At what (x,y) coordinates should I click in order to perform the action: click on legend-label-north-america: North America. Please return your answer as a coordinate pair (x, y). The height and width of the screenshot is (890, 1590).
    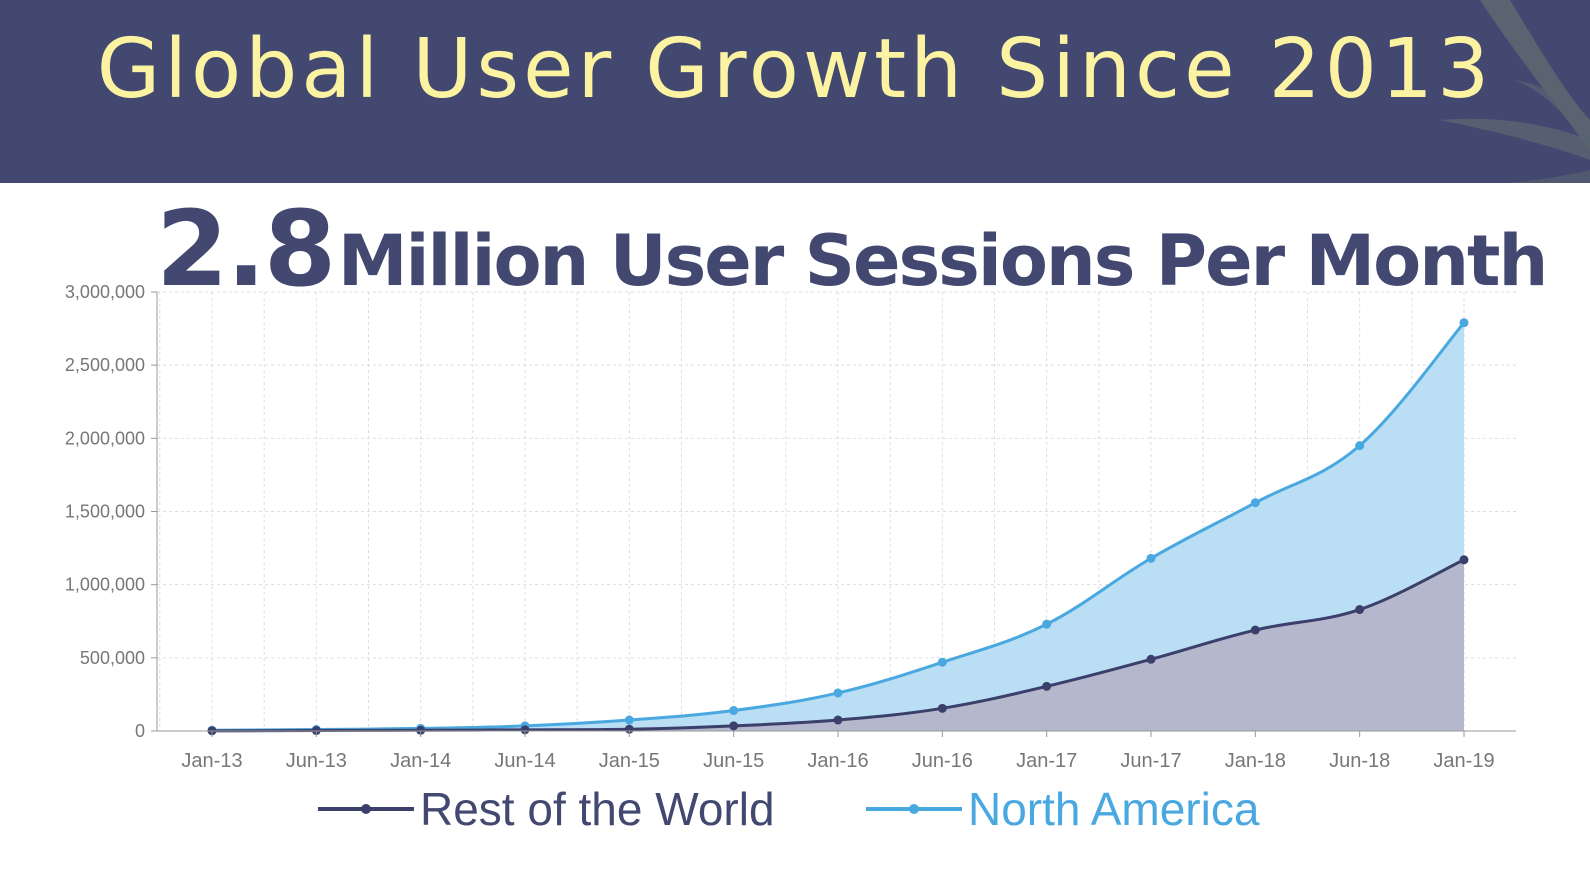
    Looking at the image, I should click on (1114, 809).